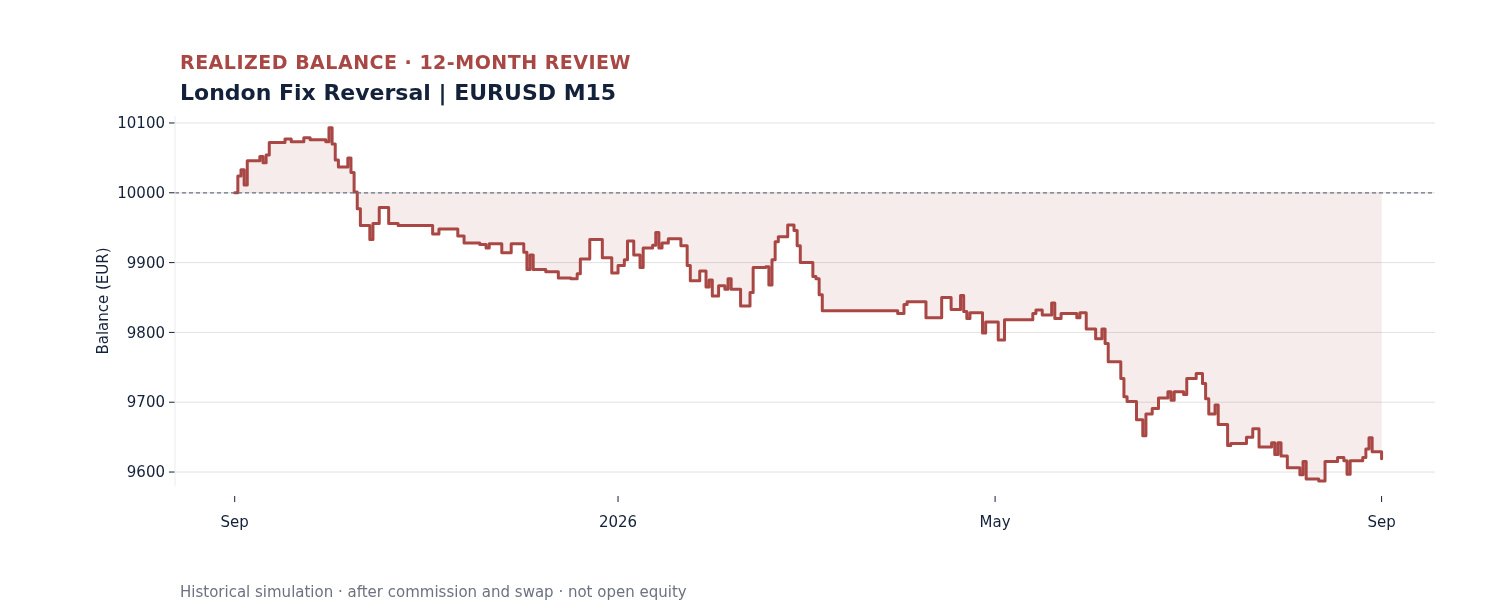 Image resolution: width=1495 pixels, height=611 pixels. Describe the element at coordinates (141, 123) in the screenshot. I see `y-tick-label: 10100` at that location.